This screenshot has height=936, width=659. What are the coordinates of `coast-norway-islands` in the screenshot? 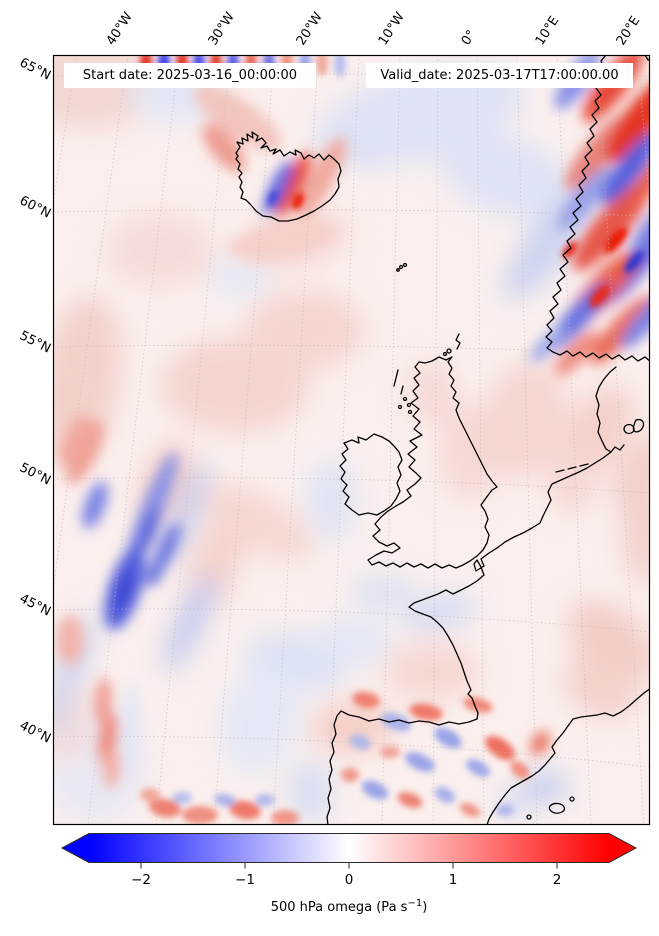 It's located at (647, 58).